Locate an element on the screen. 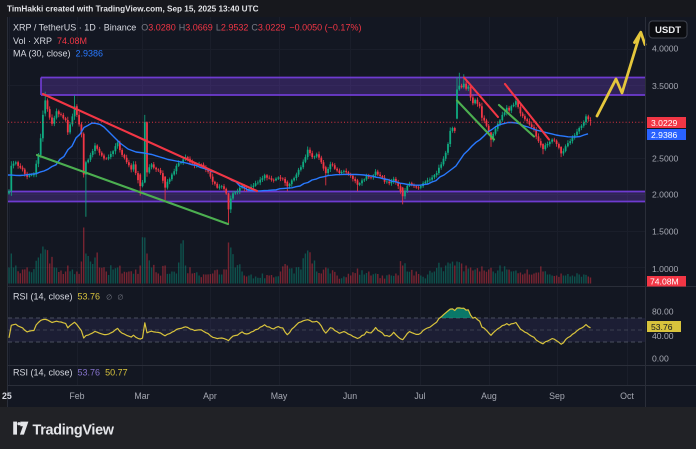 This screenshot has width=696, height=449. svg-text: 3.0229 is located at coordinates (664, 123).